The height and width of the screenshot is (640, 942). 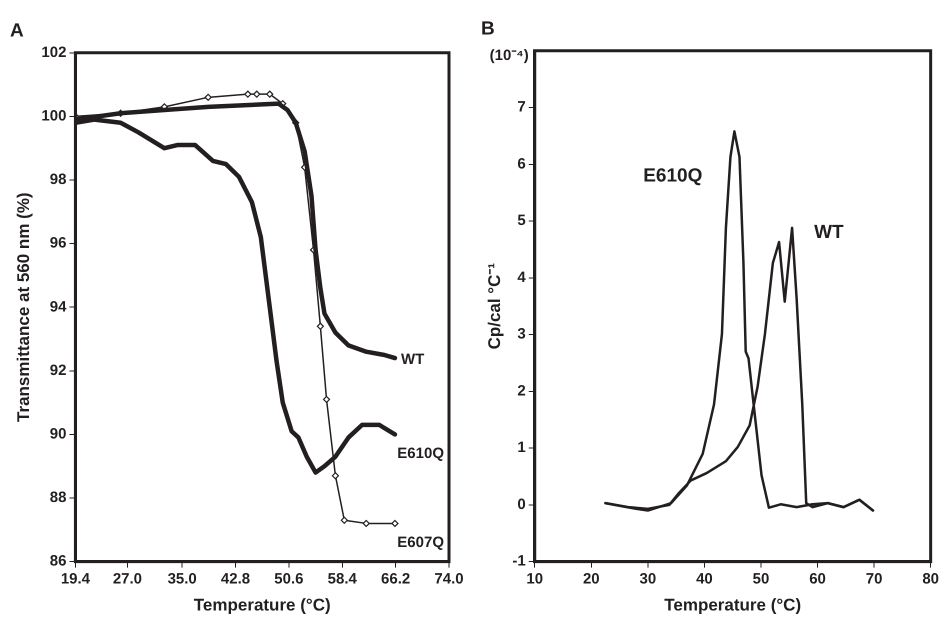 What do you see at coordinates (521, 221) in the screenshot?
I see `y-tick-label: 5` at bounding box center [521, 221].